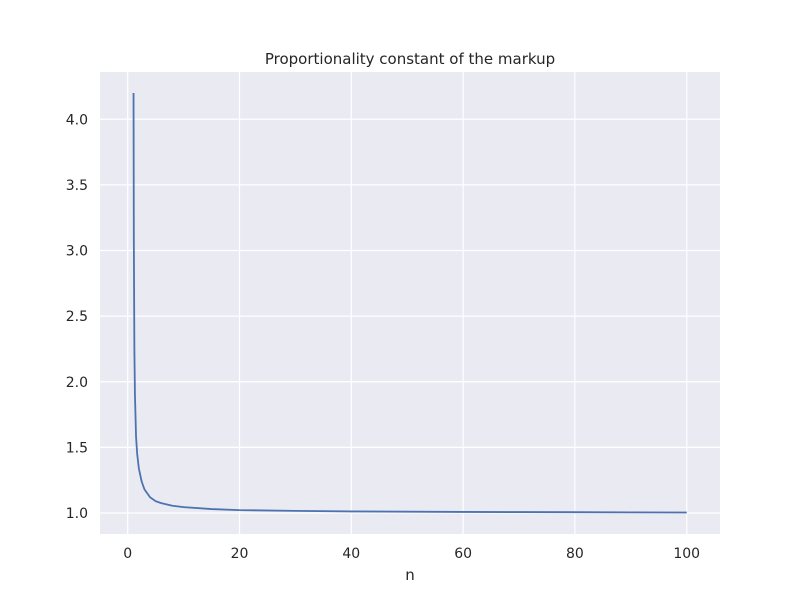 The width and height of the screenshot is (800, 600). I want to click on y-tick-label: 2.0, so click(77, 383).